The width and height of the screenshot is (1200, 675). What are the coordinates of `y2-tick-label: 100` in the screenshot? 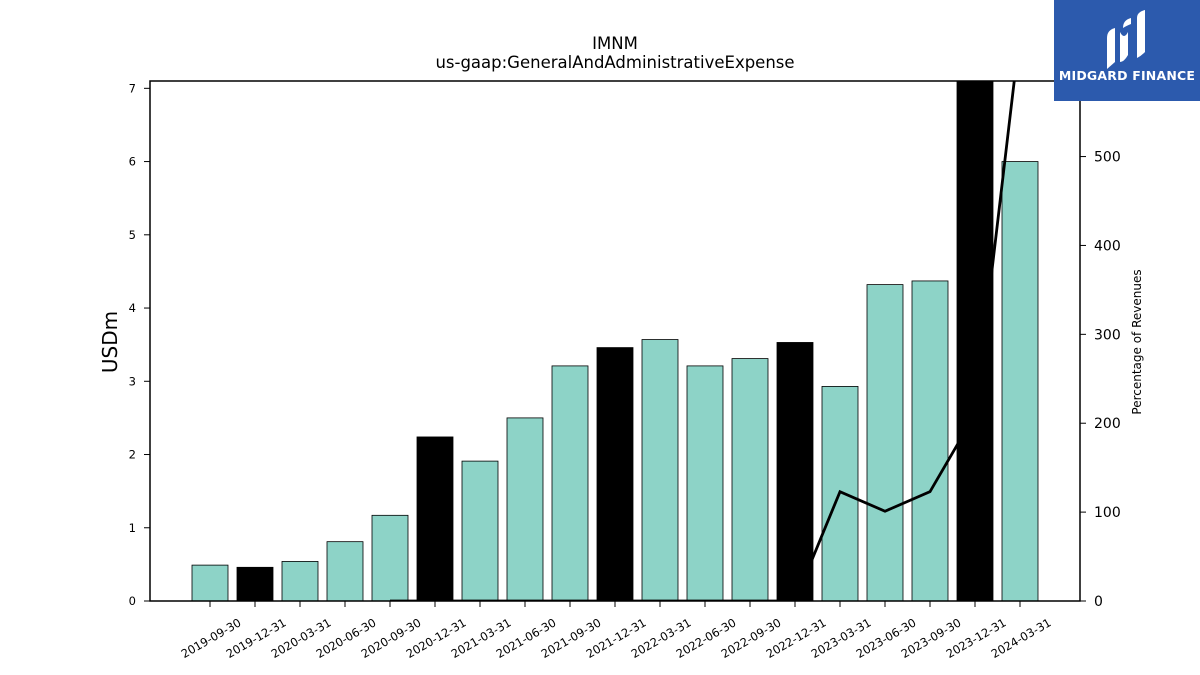 It's located at (1107, 513).